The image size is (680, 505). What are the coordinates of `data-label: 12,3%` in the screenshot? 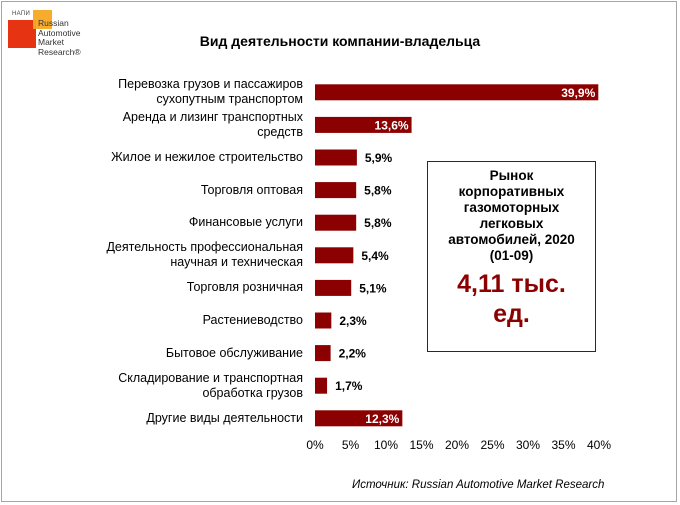 It's located at (382, 419).